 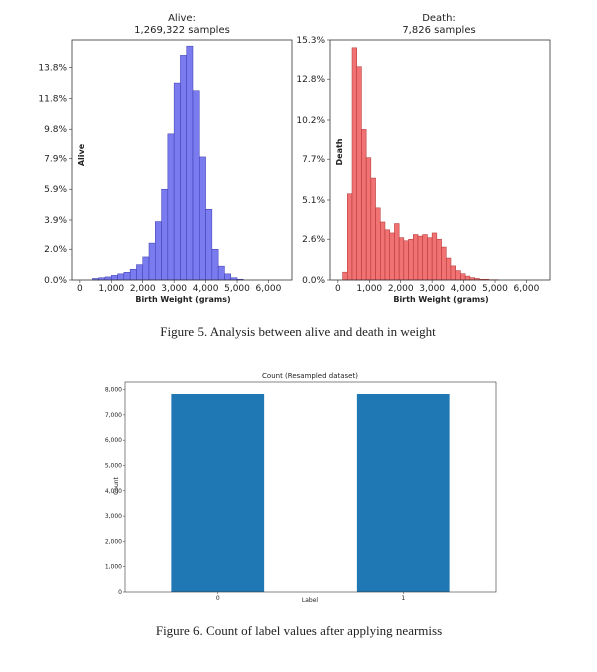 I want to click on alive-x-axis-label: Birth Weight (grams), so click(x=182, y=299).